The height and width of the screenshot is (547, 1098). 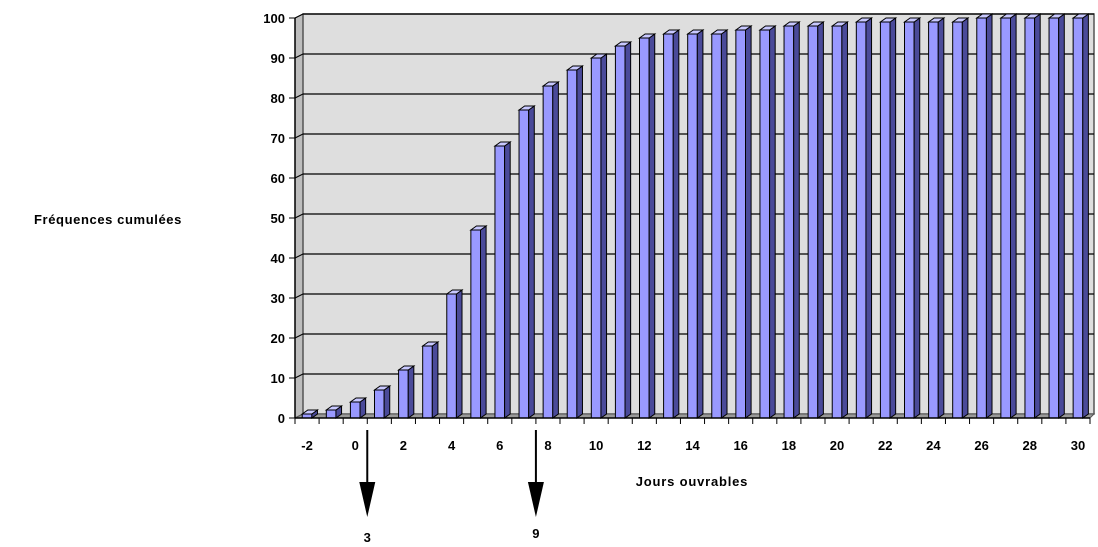 What do you see at coordinates (692, 445) in the screenshot?
I see `x-tick-label: 14` at bounding box center [692, 445].